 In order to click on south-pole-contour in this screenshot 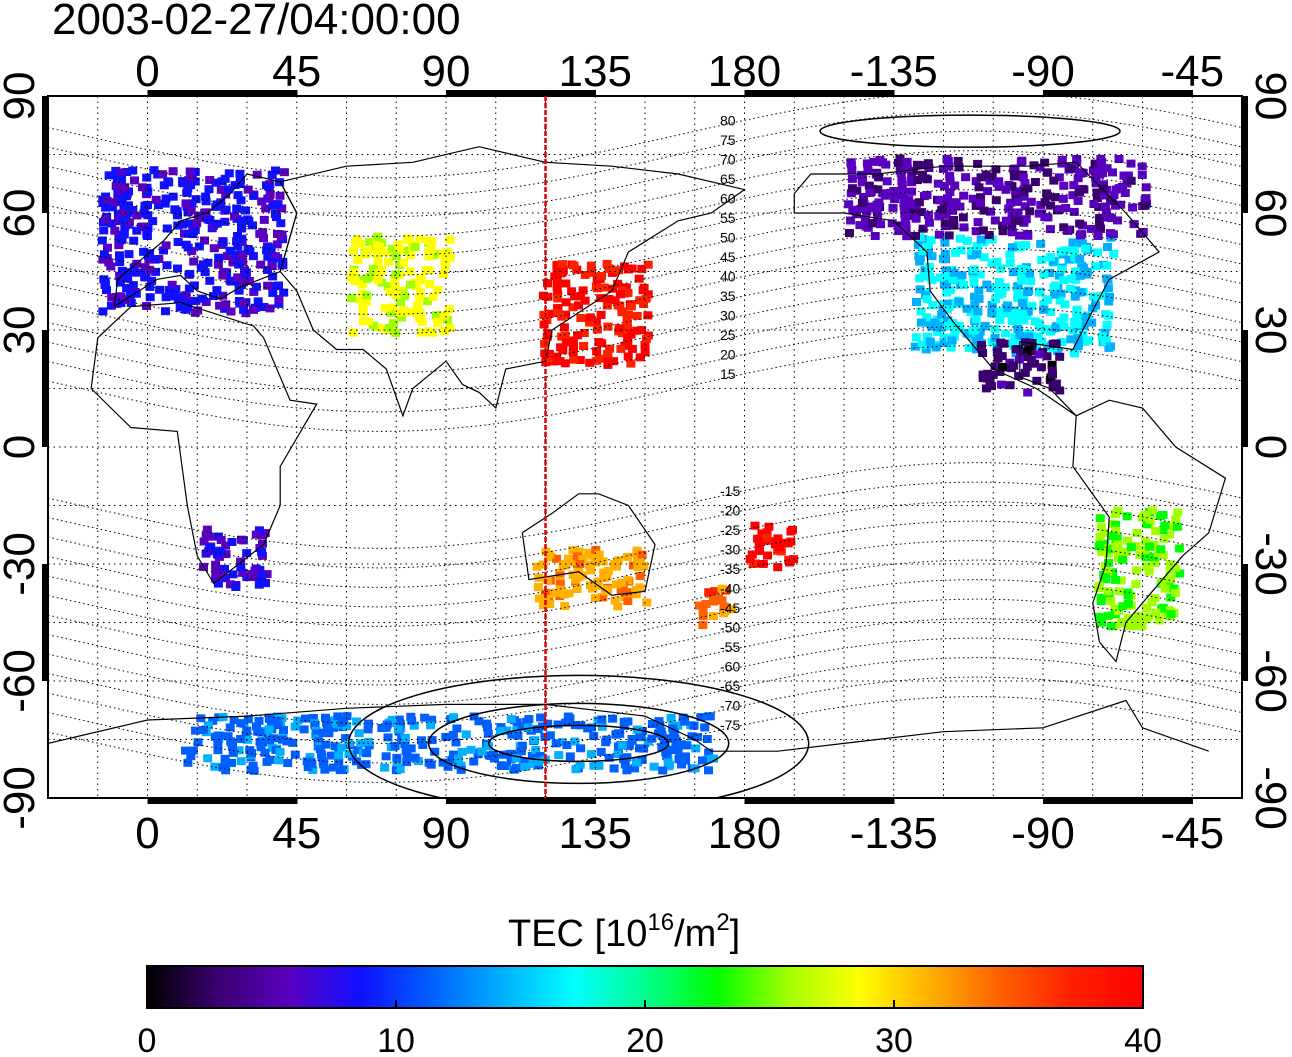, I will do `click(578, 743)`.